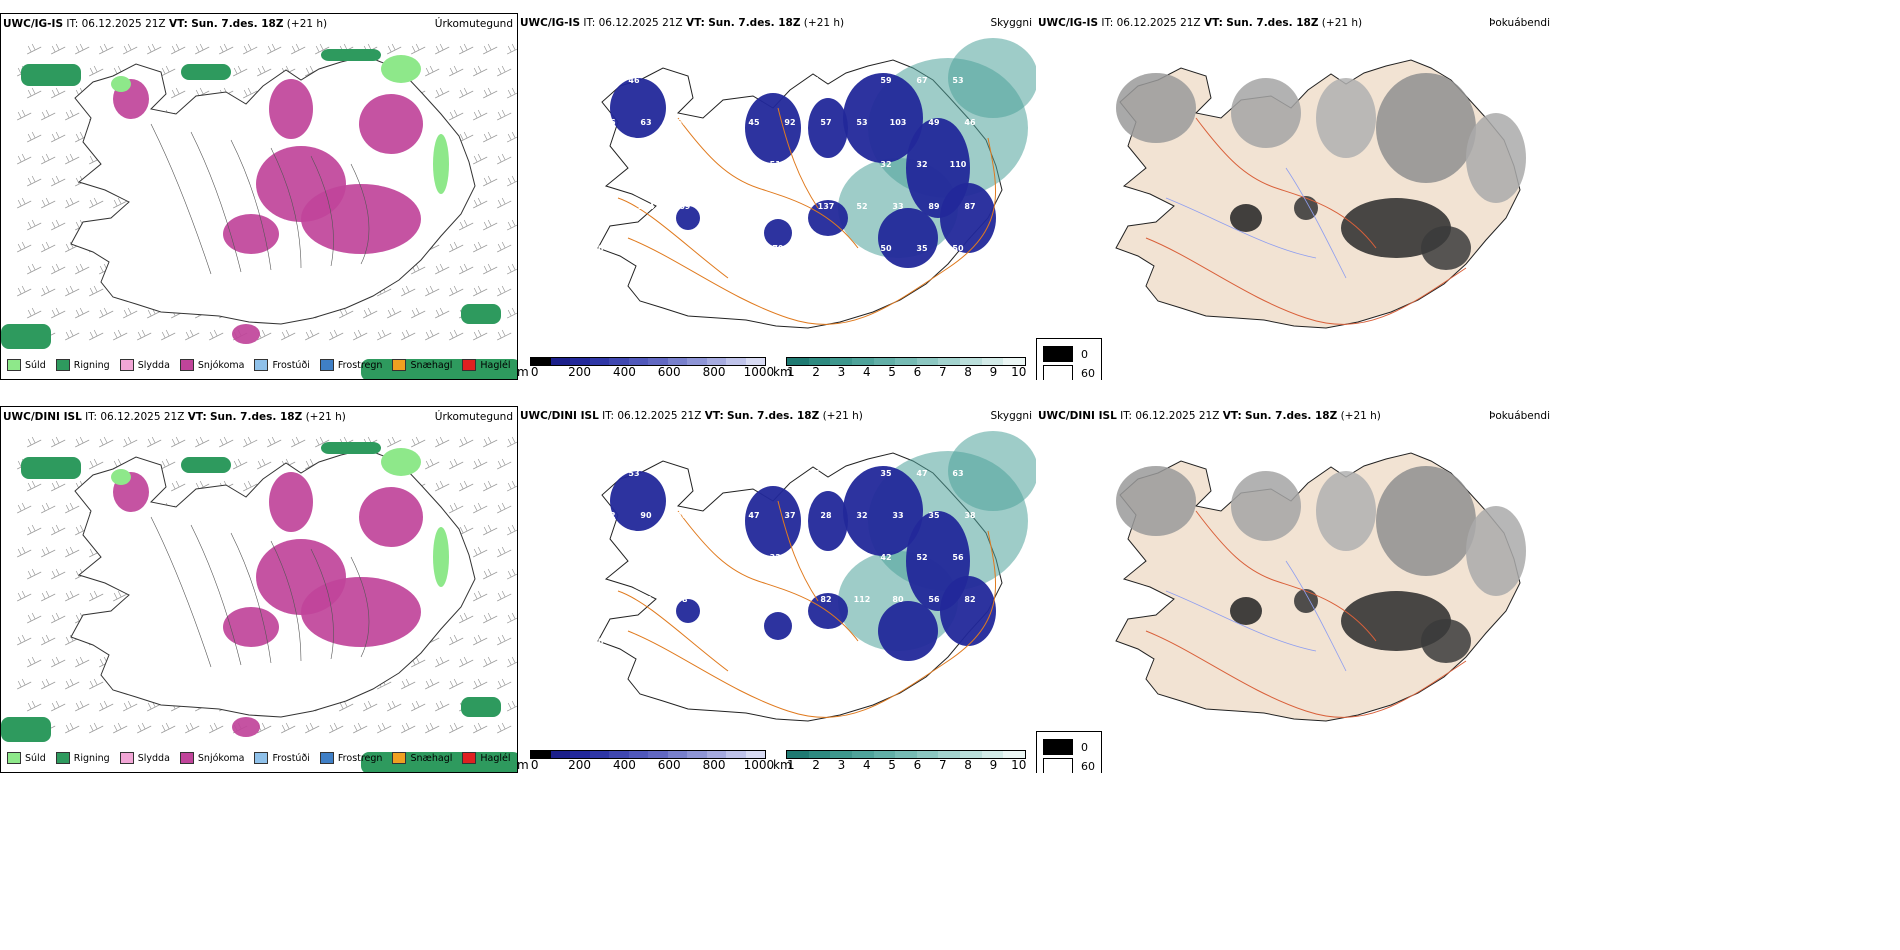 Image resolution: width=1900 pixels, height=950 pixels. I want to click on visibility-value: 91, so click(814, 164).